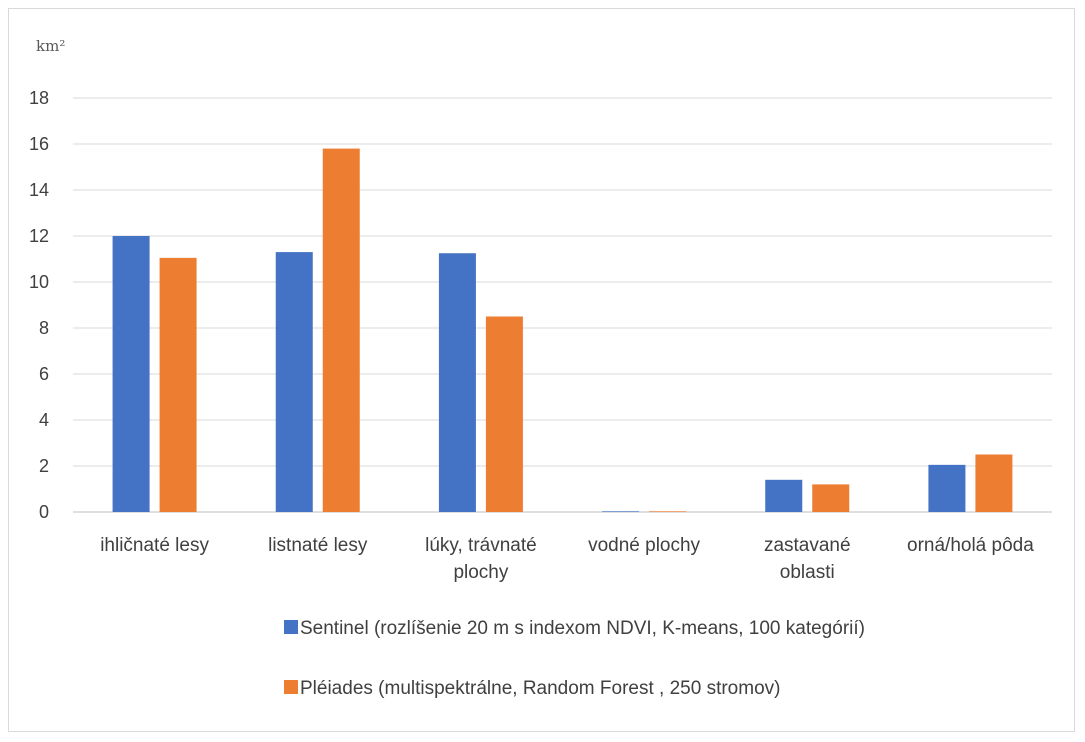 The image size is (1085, 742). I want to click on category-label: ihličnaté lesy, so click(154, 545).